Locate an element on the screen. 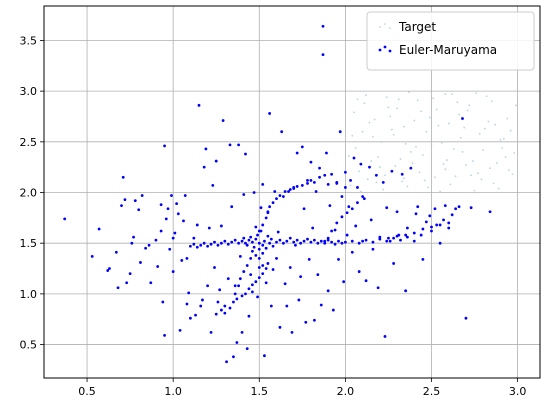 The width and height of the screenshot is (547, 413). legend-target-label: Target is located at coordinates (417, 27).